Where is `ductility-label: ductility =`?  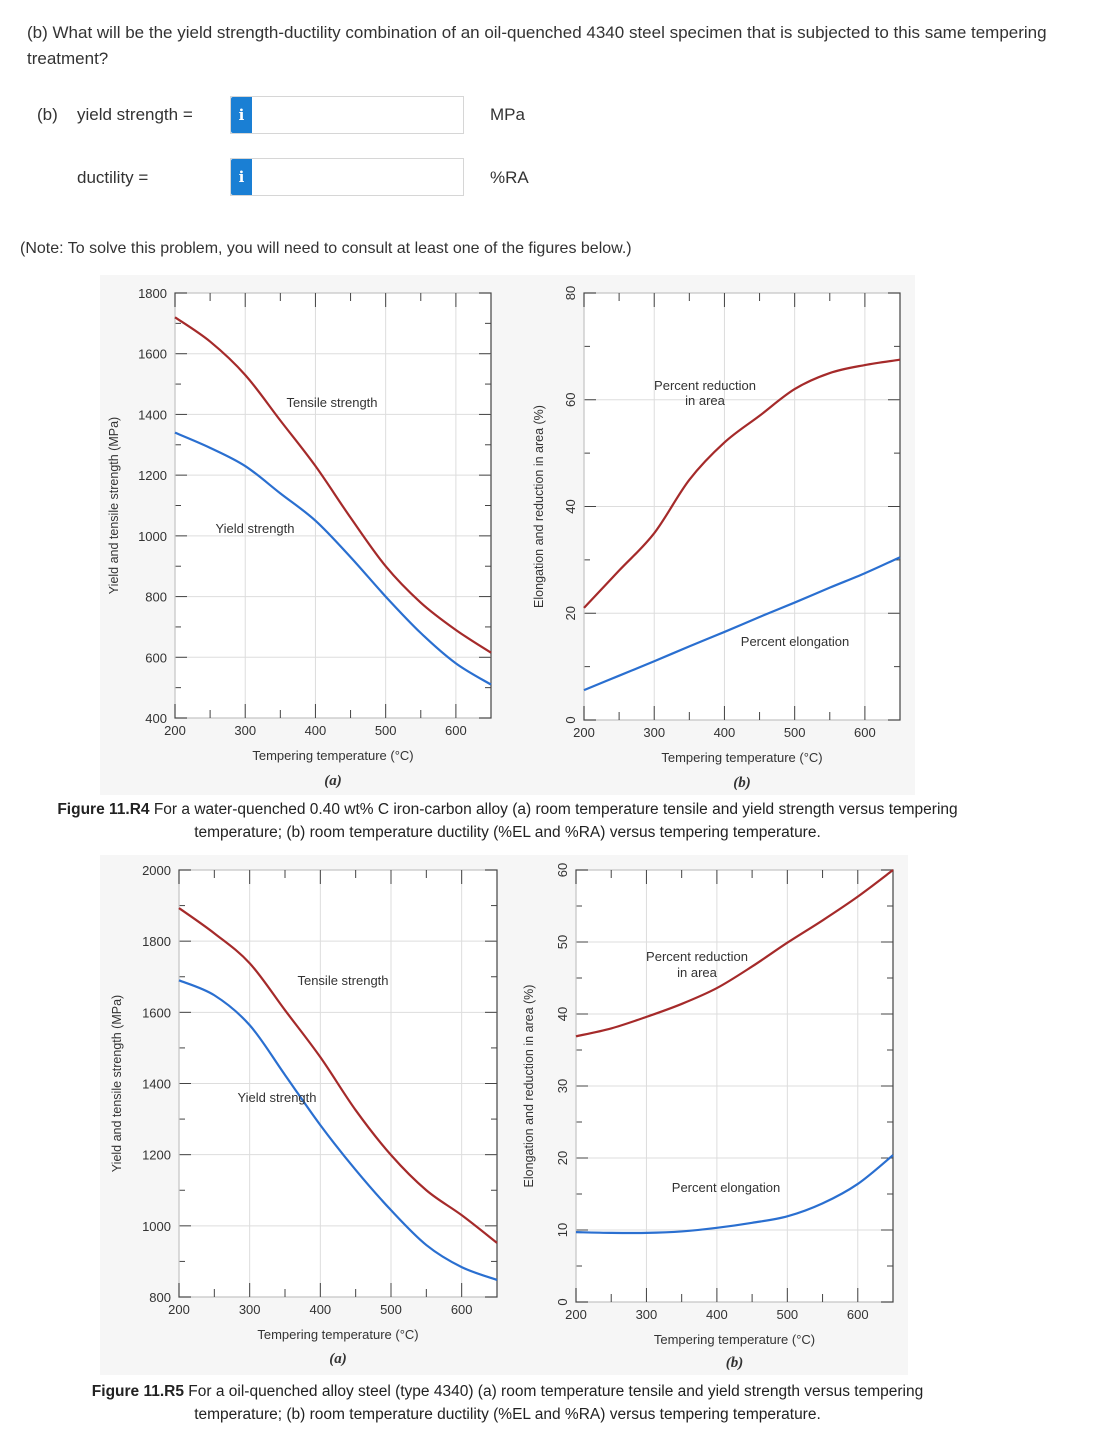
ductility-label: ductility = is located at coordinates (113, 177).